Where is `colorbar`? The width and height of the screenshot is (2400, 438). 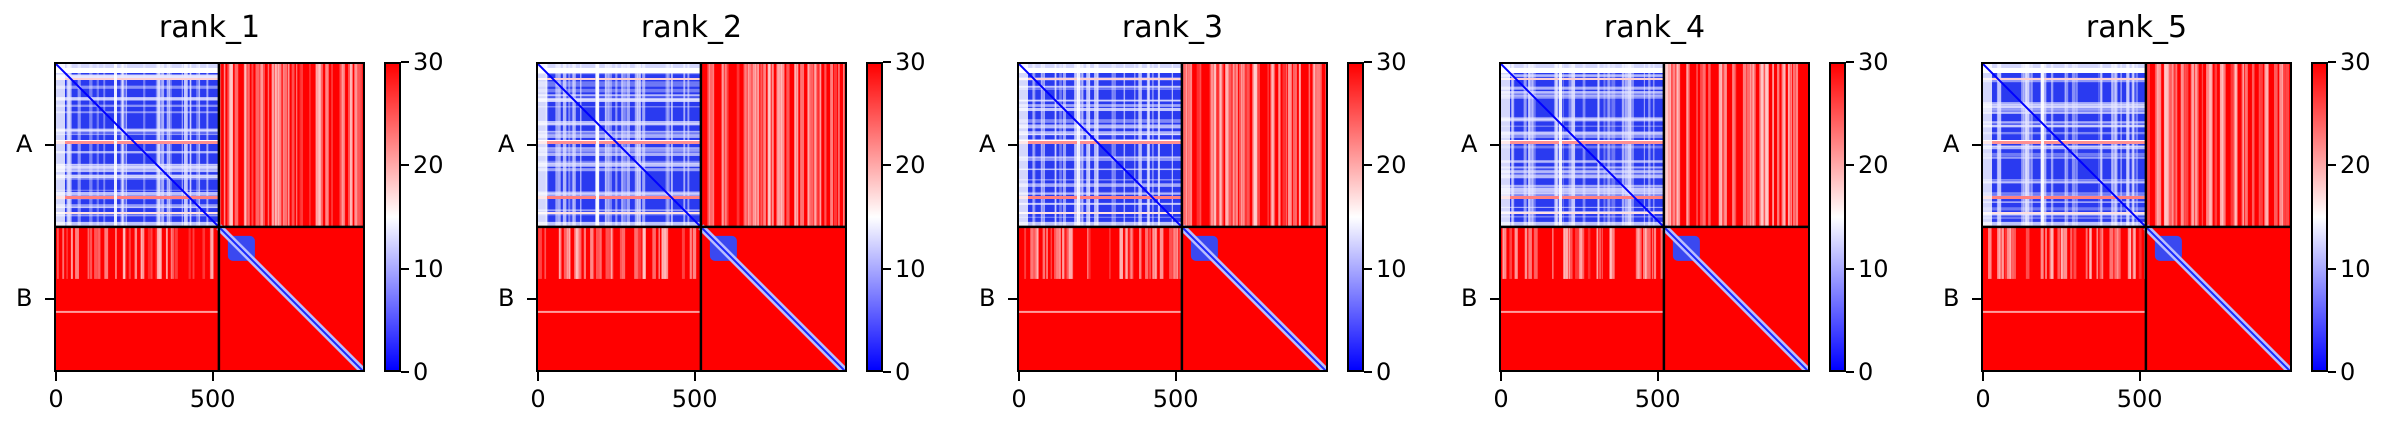
colorbar is located at coordinates (1355, 217).